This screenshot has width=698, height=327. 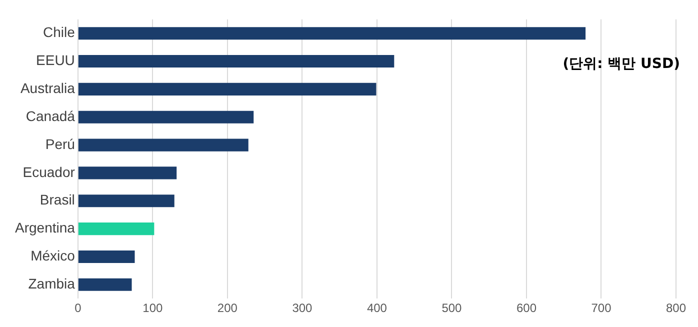 I want to click on y-tick-label: Brasil, so click(x=57, y=200).